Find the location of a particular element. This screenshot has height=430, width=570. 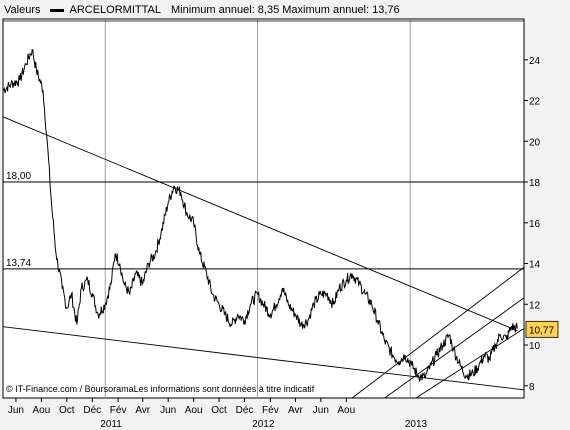

year-label: 2013 is located at coordinates (416, 424).